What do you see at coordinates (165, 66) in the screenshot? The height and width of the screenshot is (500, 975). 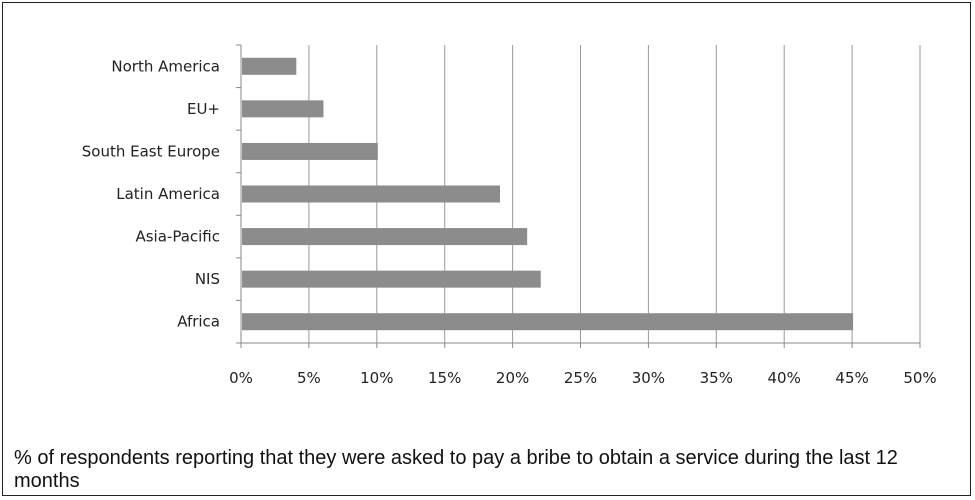 I see `category-label: North America` at bounding box center [165, 66].